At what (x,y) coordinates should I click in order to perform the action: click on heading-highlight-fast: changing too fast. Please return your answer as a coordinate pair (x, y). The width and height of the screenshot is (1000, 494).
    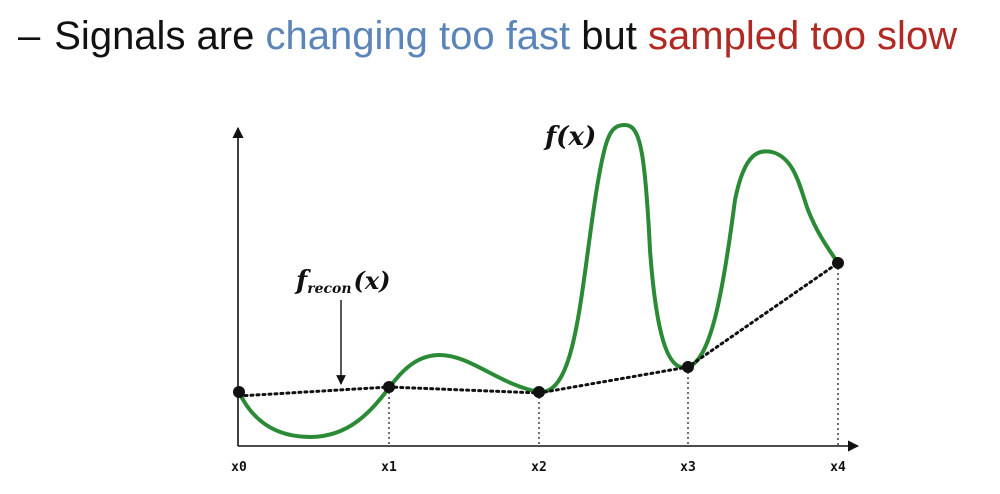
    Looking at the image, I should click on (418, 36).